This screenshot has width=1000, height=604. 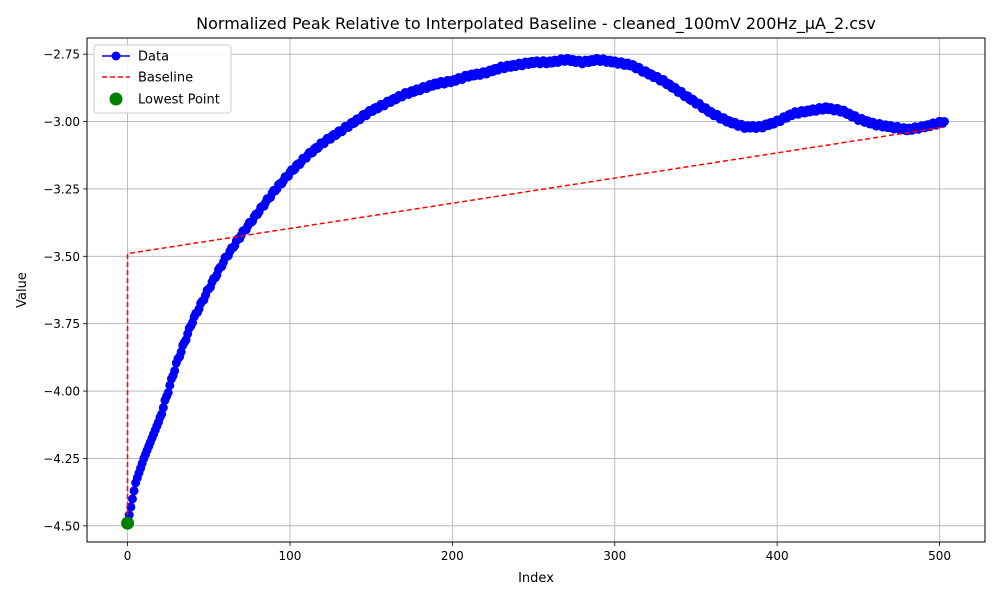 I want to click on x-tick-label: 400, so click(x=777, y=556).